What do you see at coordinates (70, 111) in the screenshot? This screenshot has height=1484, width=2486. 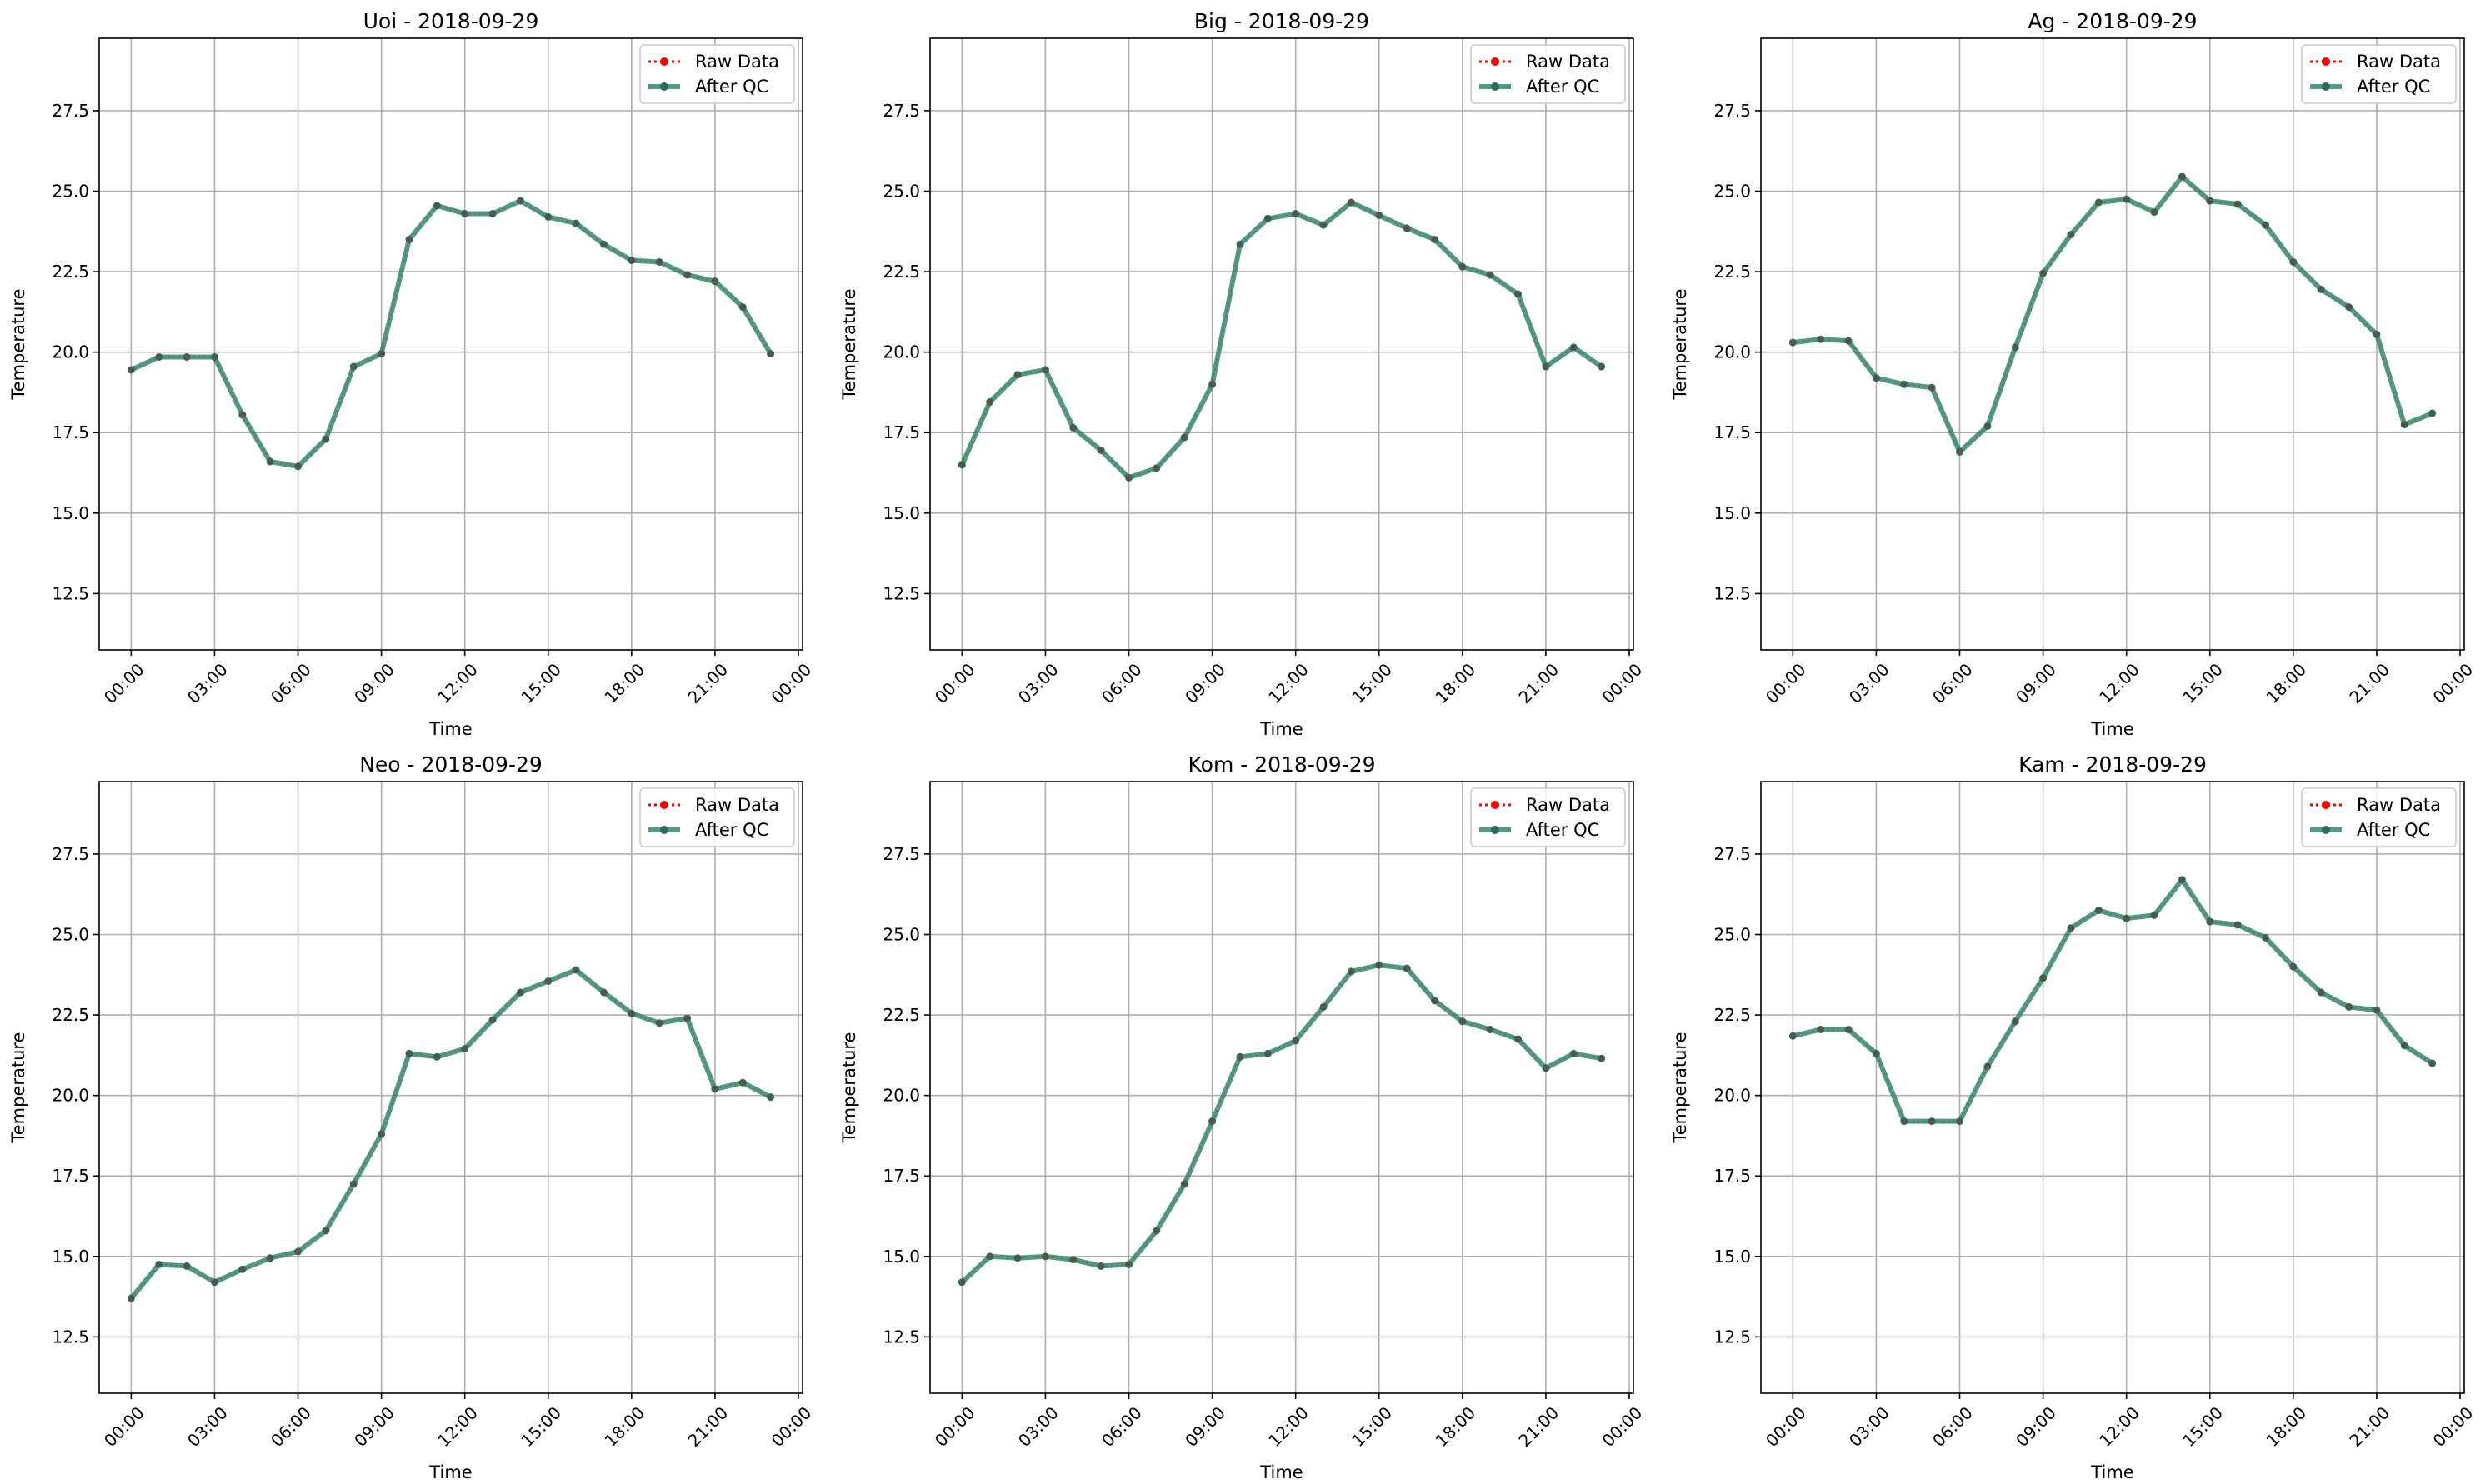 I see `y-tick-label: 27.5` at bounding box center [70, 111].